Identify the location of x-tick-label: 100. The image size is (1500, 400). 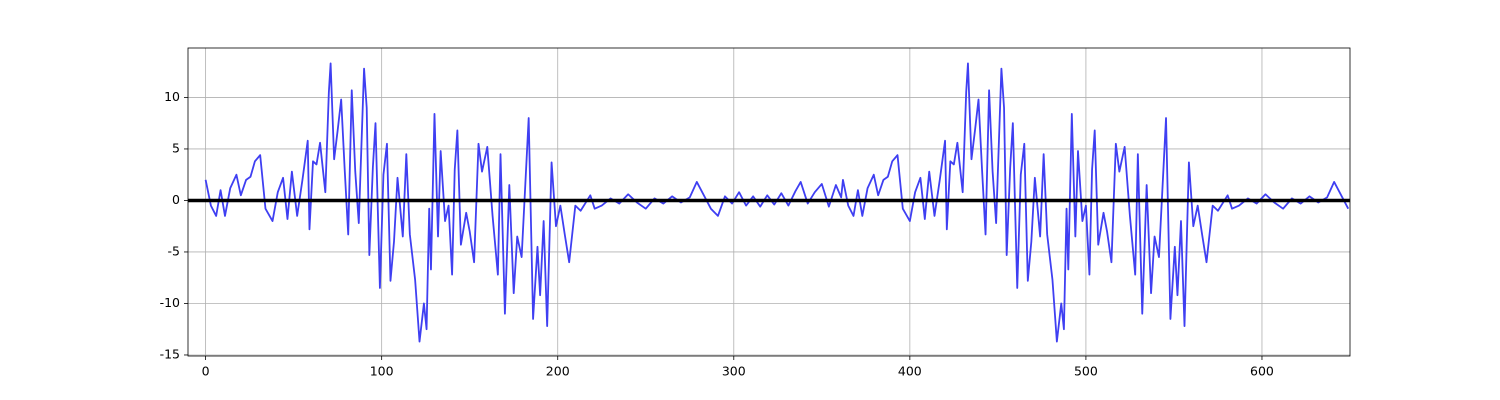
(382, 371).